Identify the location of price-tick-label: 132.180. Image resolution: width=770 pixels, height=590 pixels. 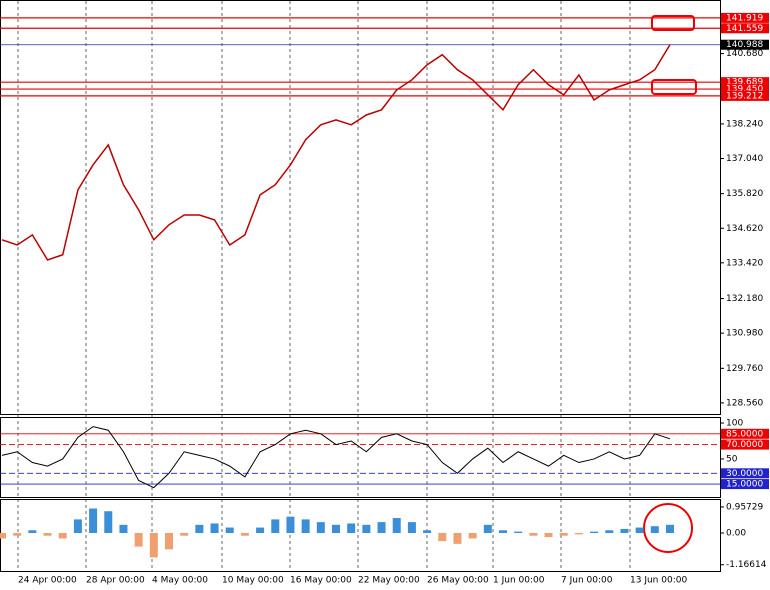
(744, 299).